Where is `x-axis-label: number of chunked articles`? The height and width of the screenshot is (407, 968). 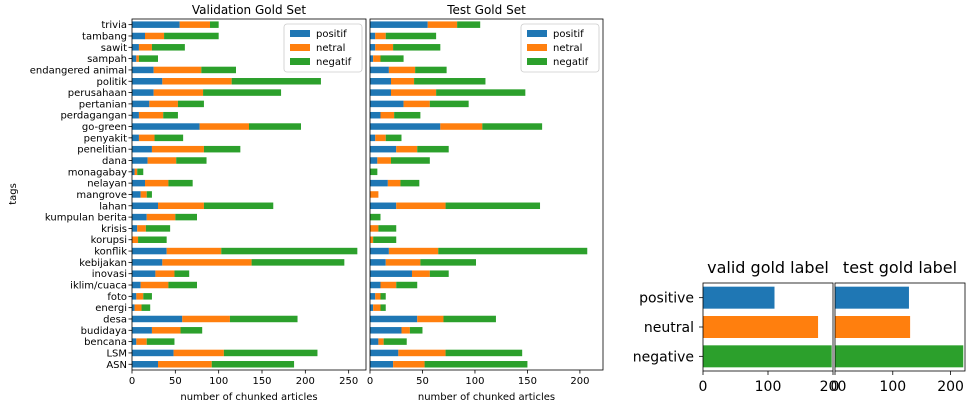
x-axis-label: number of chunked articles is located at coordinates (248, 397).